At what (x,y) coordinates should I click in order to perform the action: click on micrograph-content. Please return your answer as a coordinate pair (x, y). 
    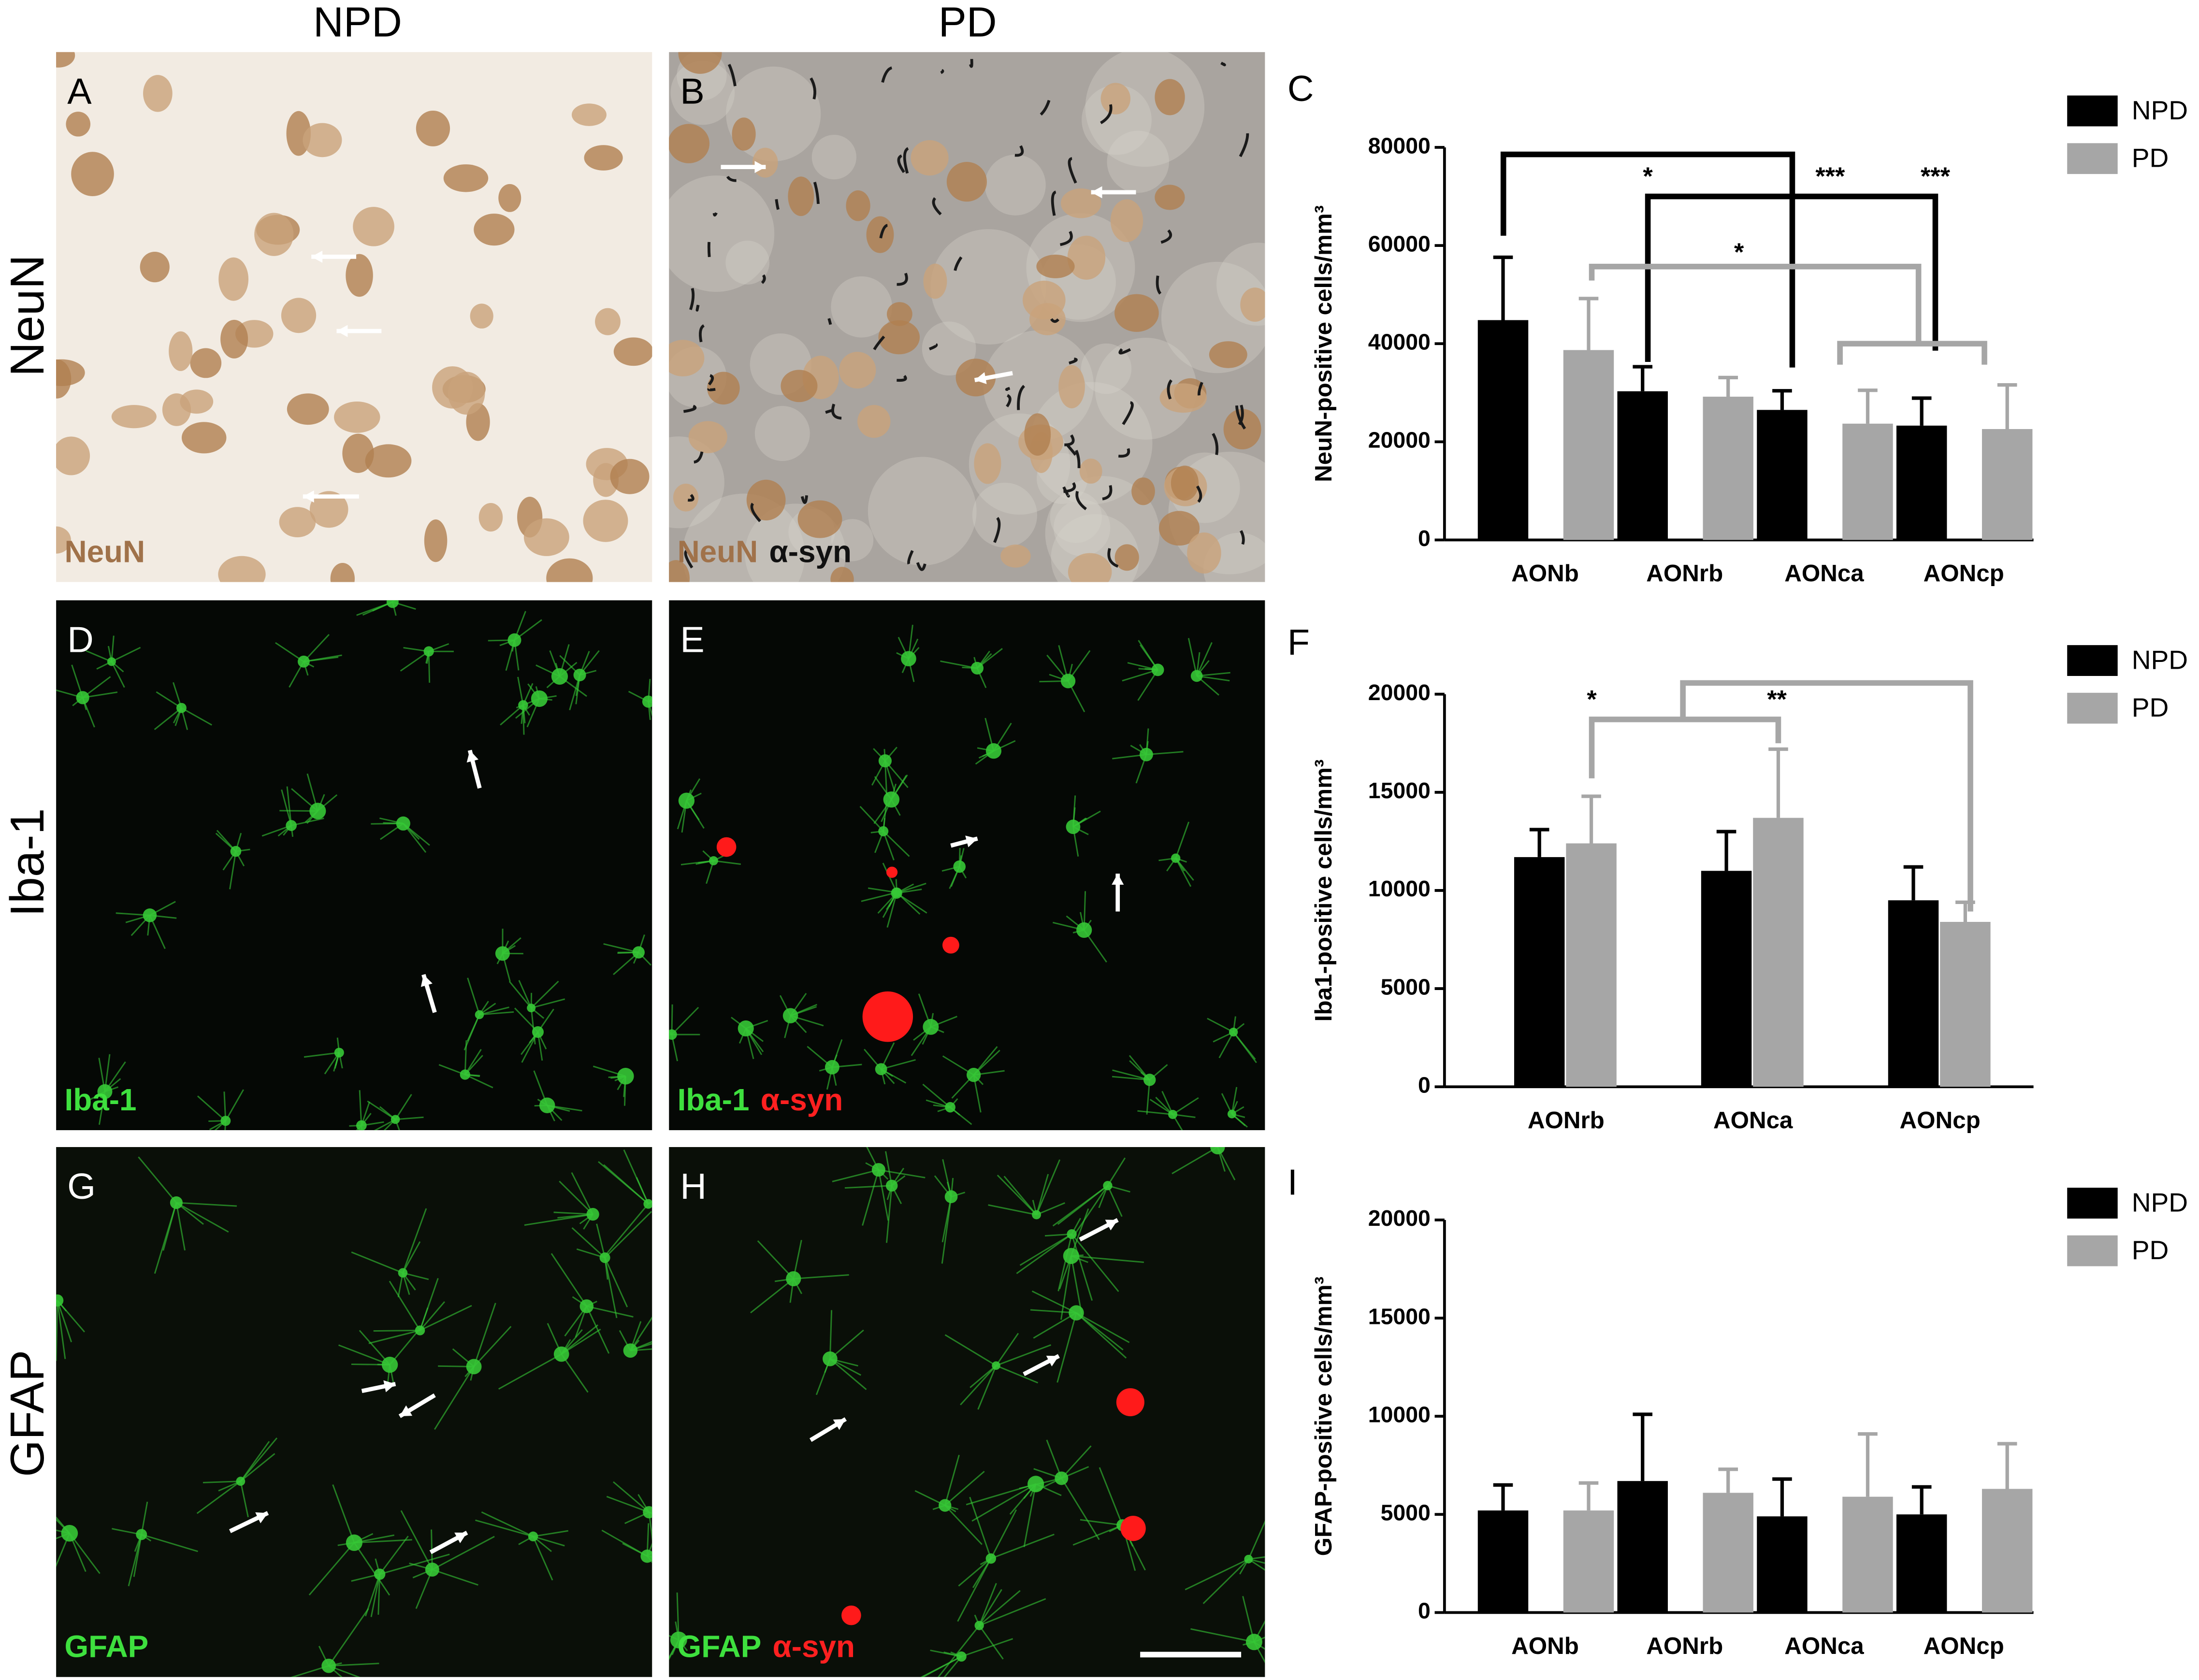
    Looking at the image, I should click on (354, 865).